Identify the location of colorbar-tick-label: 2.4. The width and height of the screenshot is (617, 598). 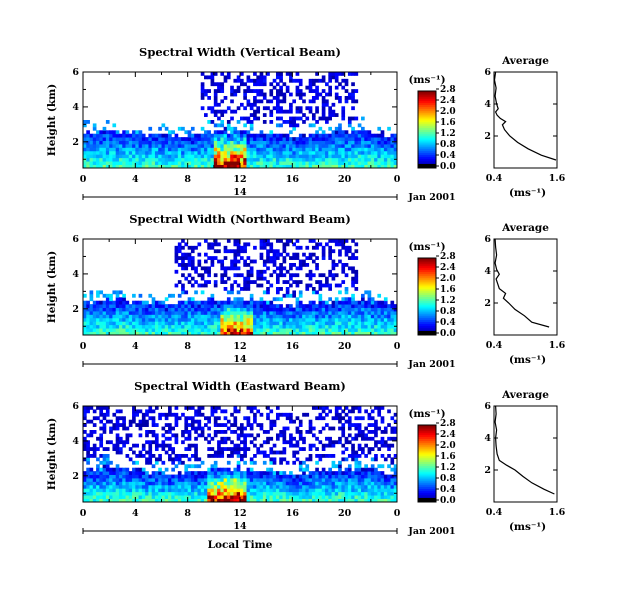
(448, 101).